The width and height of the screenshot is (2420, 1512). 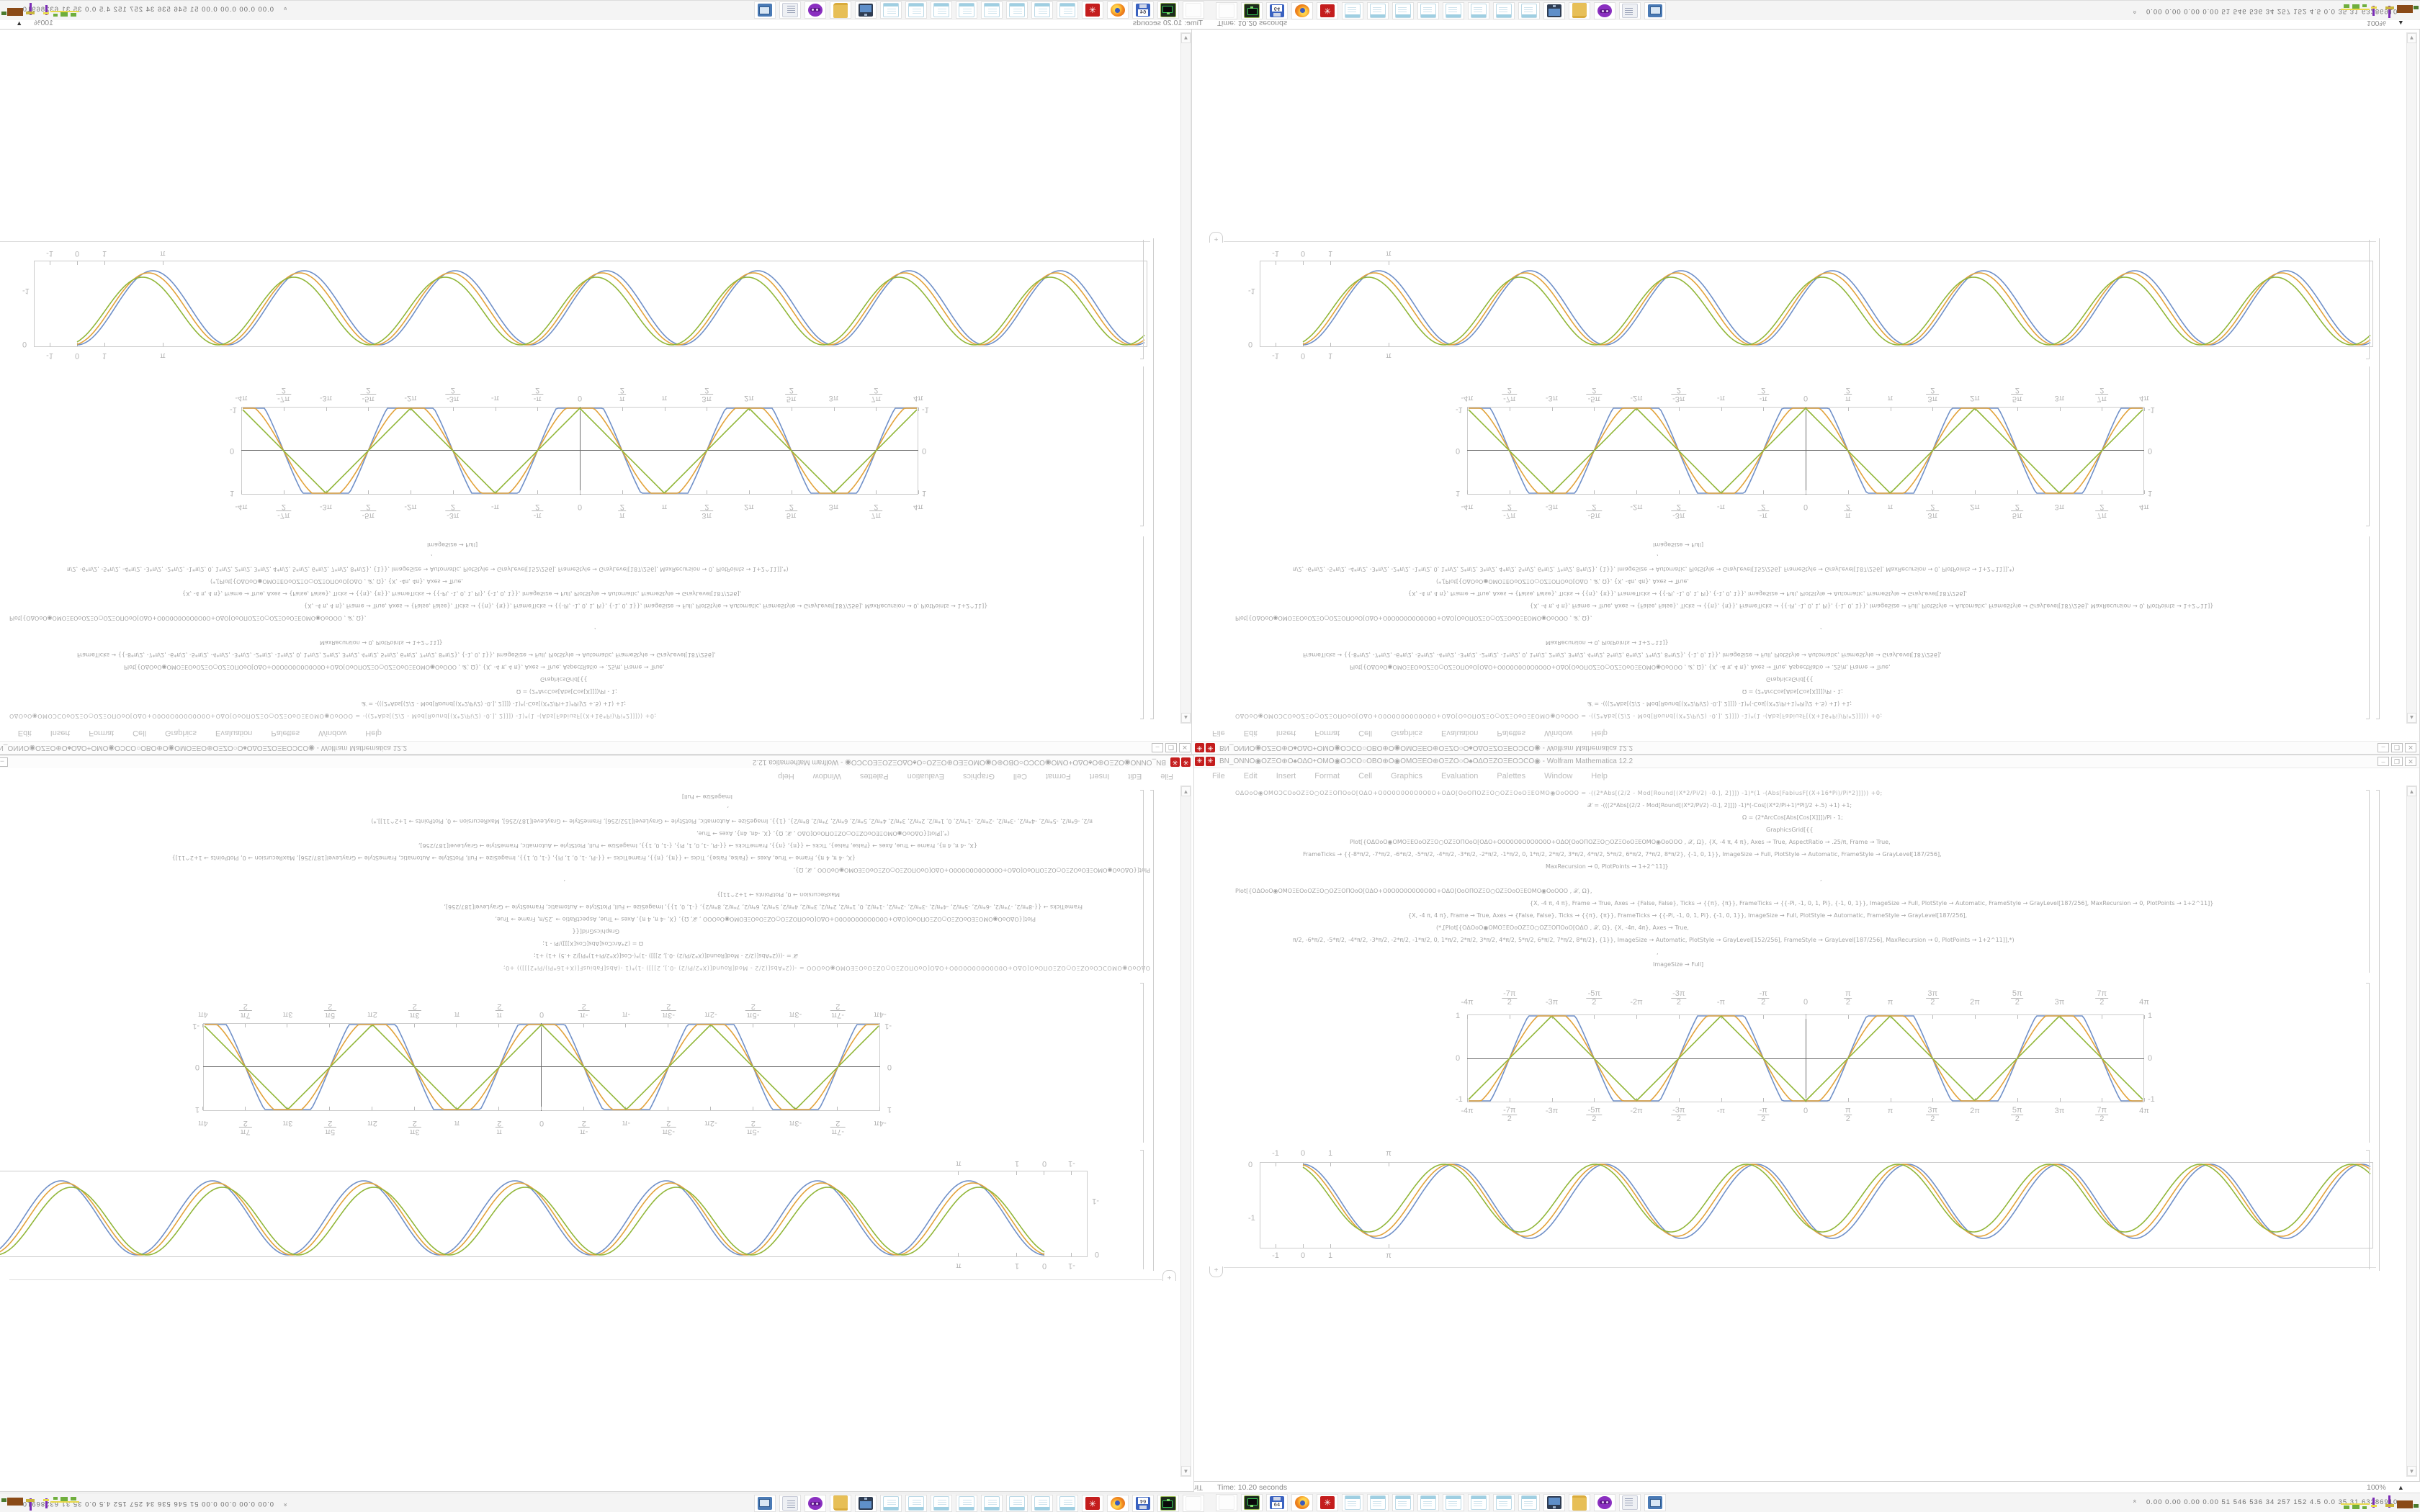 What do you see at coordinates (1185, 747) in the screenshot?
I see `close-button: ✕` at bounding box center [1185, 747].